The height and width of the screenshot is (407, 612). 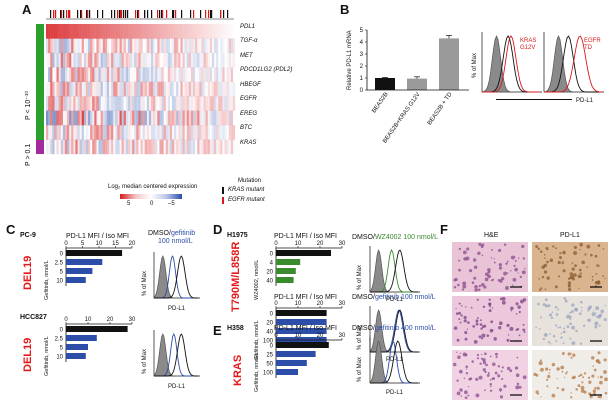 I want to click on flow-curve, so click(x=511, y=64).